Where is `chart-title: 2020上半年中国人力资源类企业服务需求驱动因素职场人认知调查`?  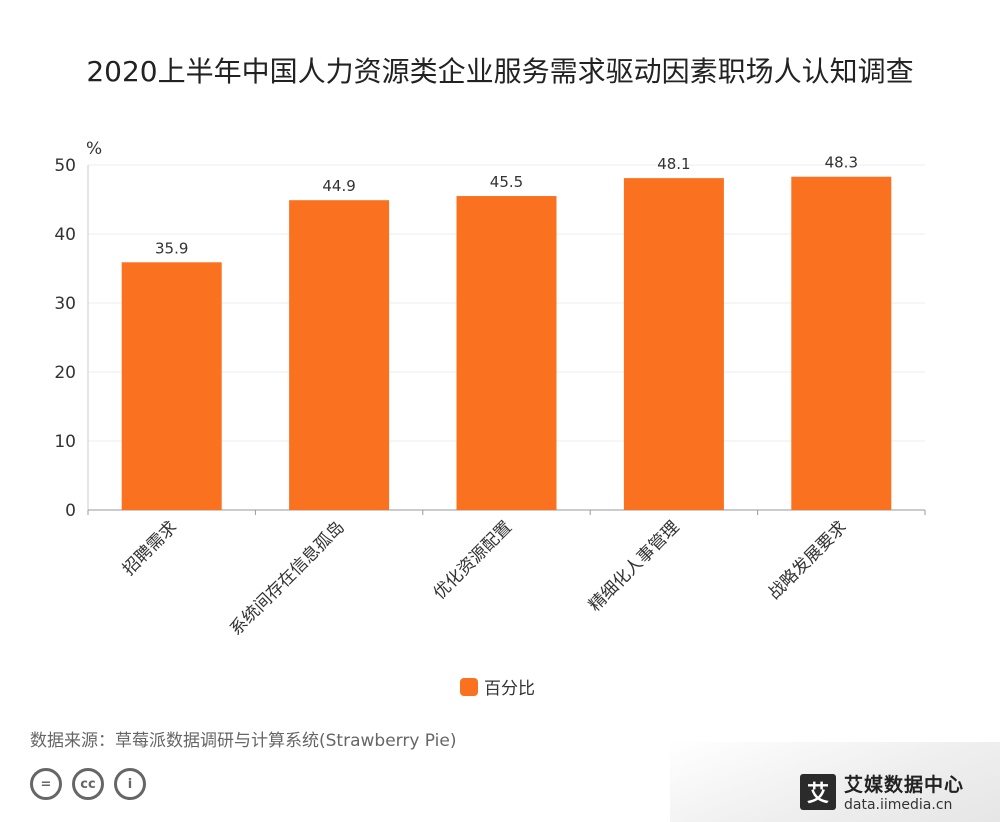
chart-title: 2020上半年中国人力资源类企业服务需求驱动因素职场人认知调查 is located at coordinates (500, 71).